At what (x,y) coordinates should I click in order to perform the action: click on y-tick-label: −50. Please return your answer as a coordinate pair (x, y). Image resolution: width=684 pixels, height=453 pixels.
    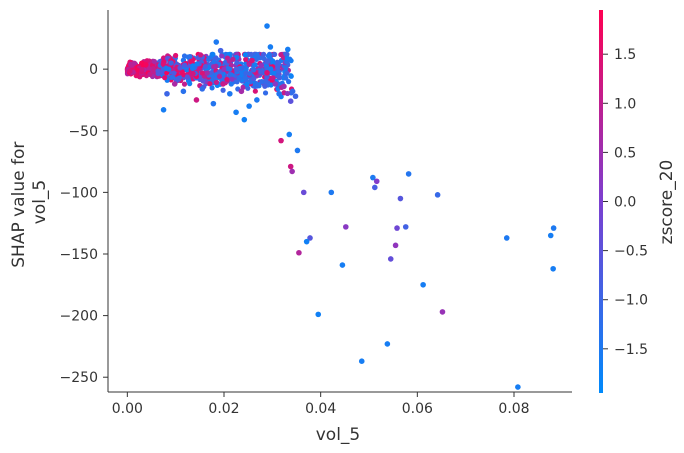
    Looking at the image, I should click on (83, 132).